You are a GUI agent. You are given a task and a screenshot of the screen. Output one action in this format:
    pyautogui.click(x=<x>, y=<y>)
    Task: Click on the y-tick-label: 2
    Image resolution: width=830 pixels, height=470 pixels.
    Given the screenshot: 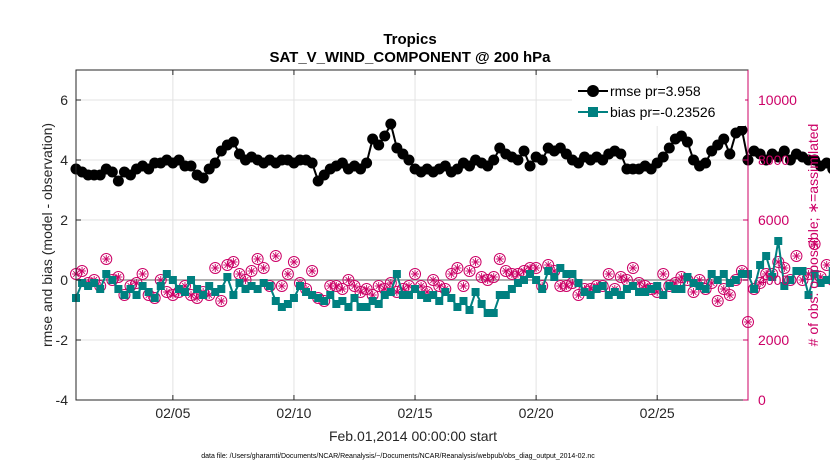 What is the action you would take?
    pyautogui.click(x=64, y=220)
    